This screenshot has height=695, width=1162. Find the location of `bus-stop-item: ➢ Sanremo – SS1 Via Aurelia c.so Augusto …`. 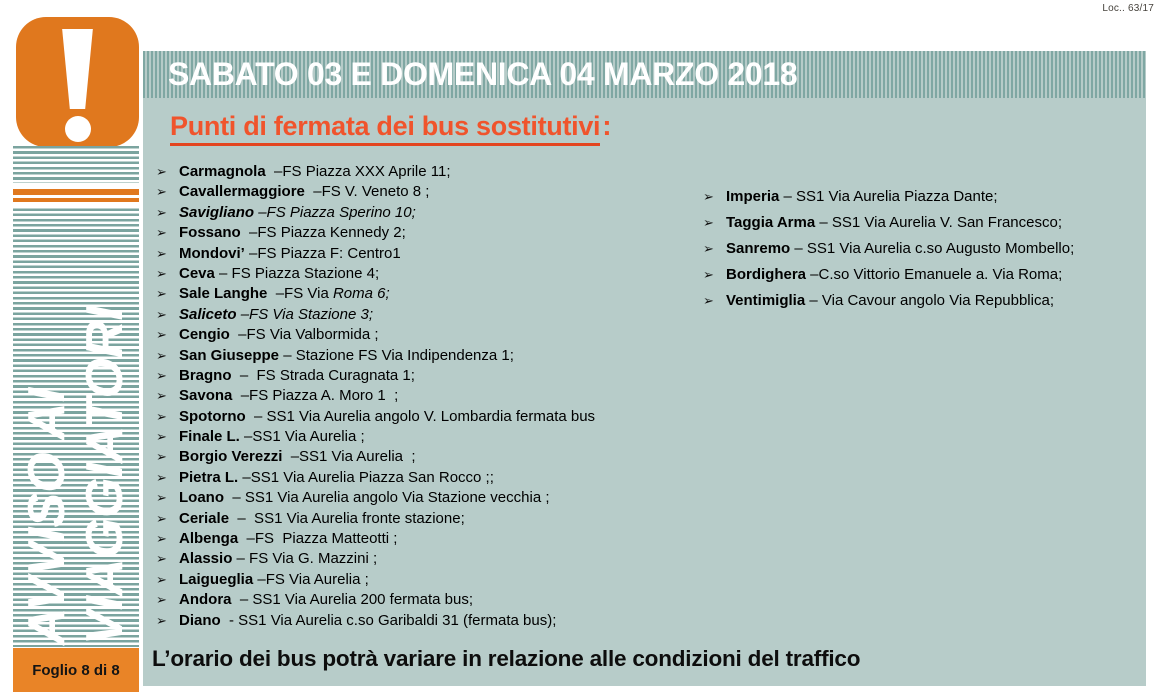

bus-stop-item: ➢ Sanremo – SS1 Via Aurelia c.so Augusto … is located at coordinates (923, 249).